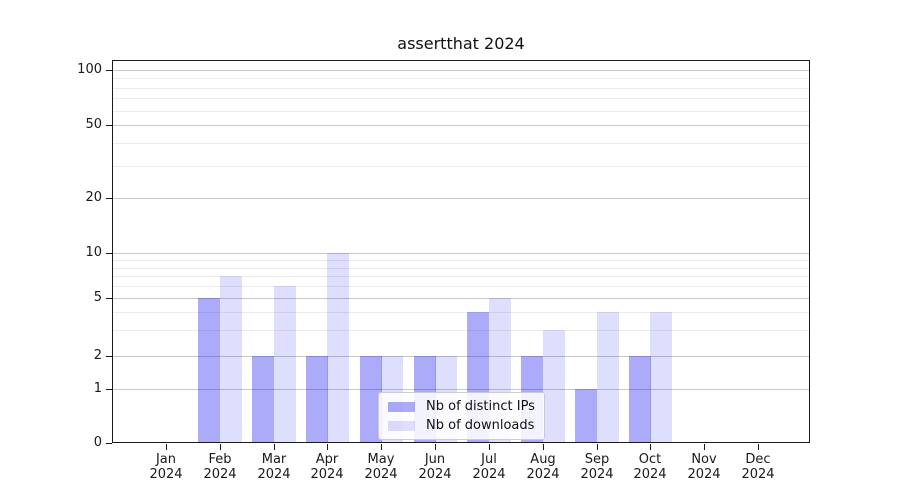 Image resolution: width=900 pixels, height=500 pixels. I want to click on x-tick-label: May 2024, so click(381, 467).